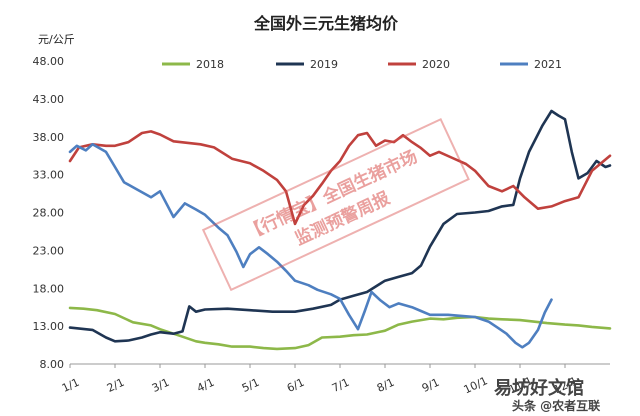 This screenshot has width=640, height=416. I want to click on x-tick-label: 2/1, so click(116, 385).